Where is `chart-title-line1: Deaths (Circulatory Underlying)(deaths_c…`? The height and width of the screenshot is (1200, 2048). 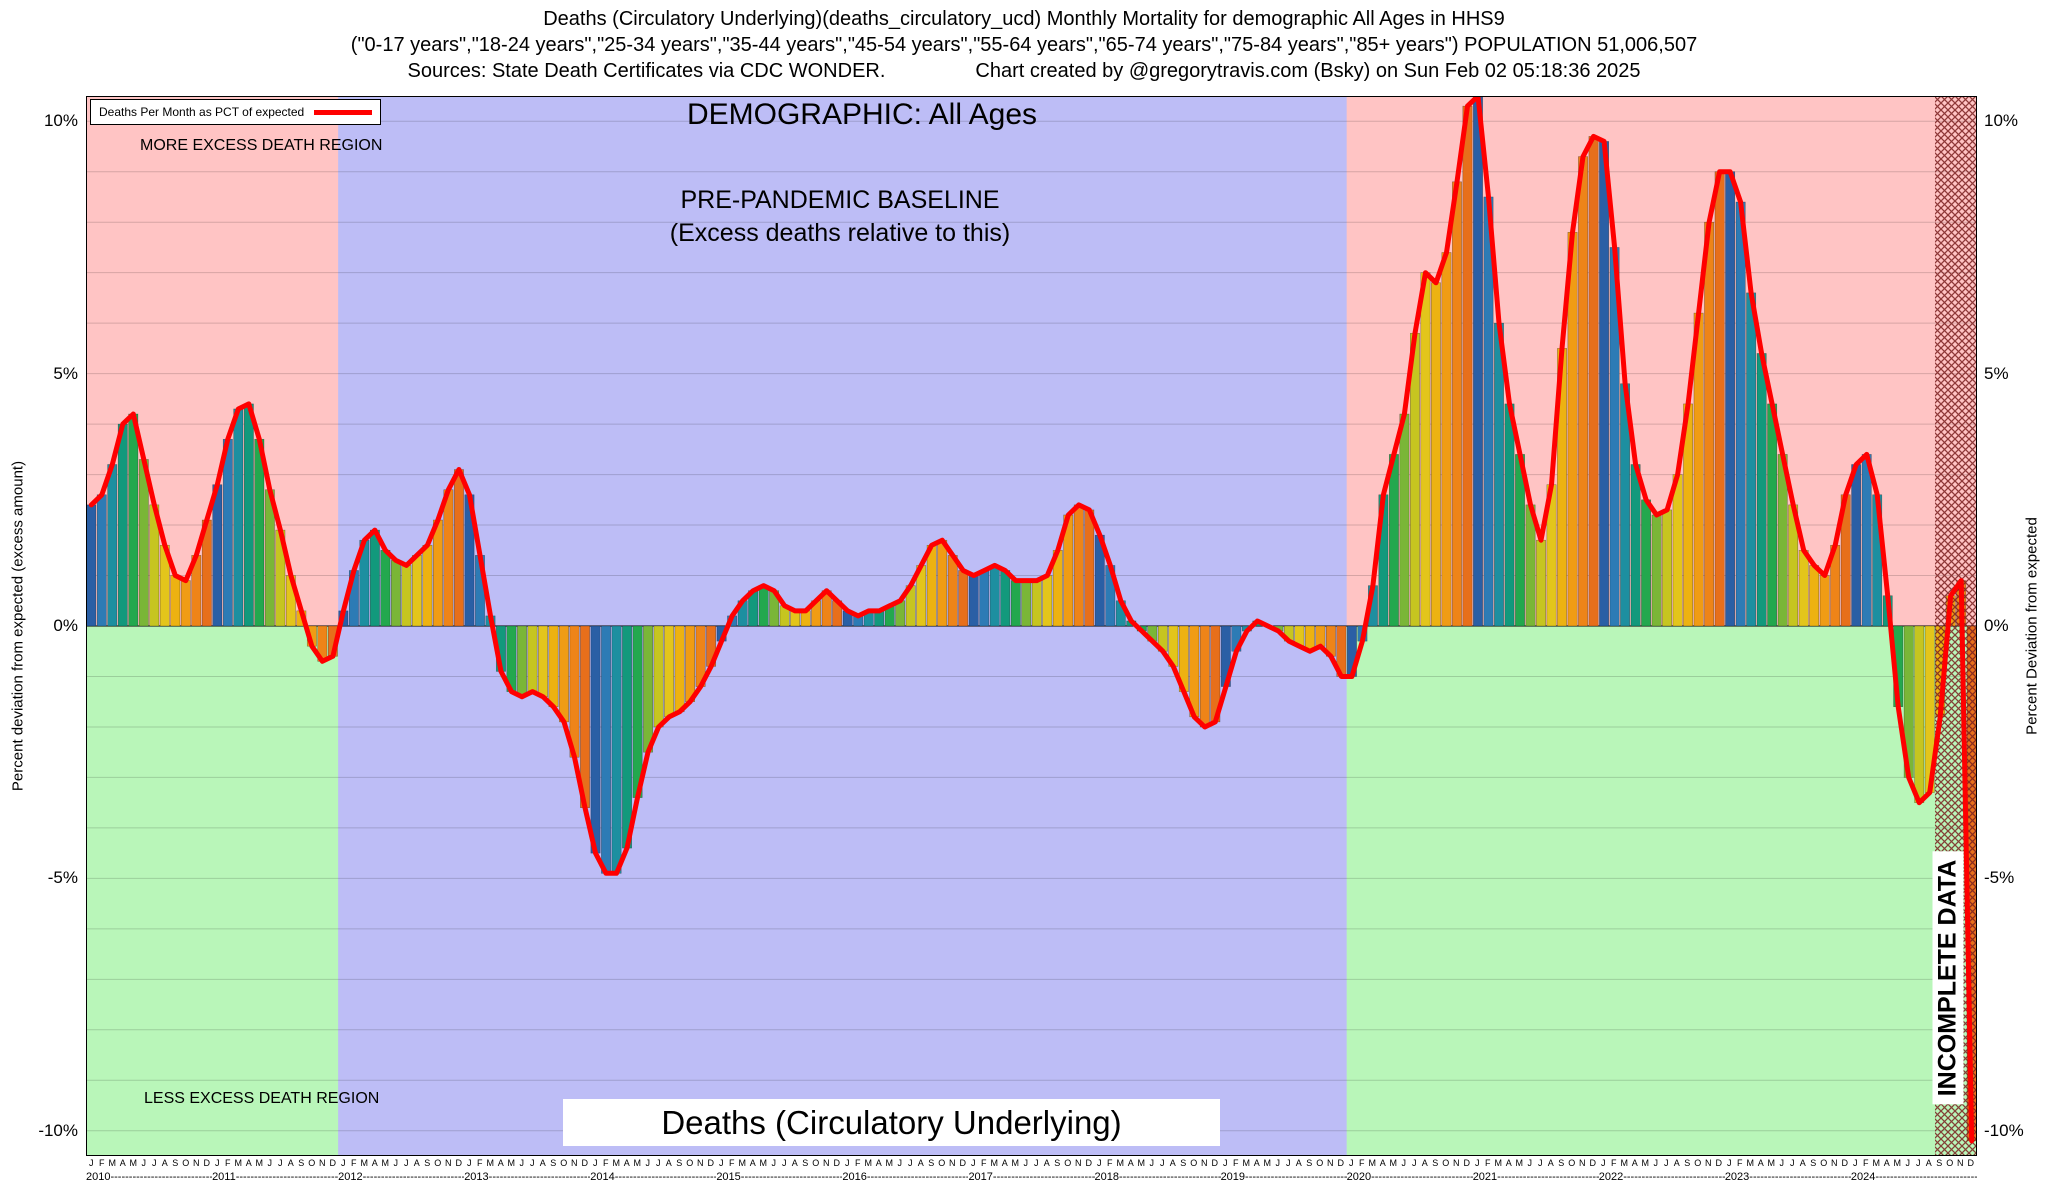 chart-title-line1: Deaths (Circulatory Underlying)(deaths_c… is located at coordinates (1024, 19).